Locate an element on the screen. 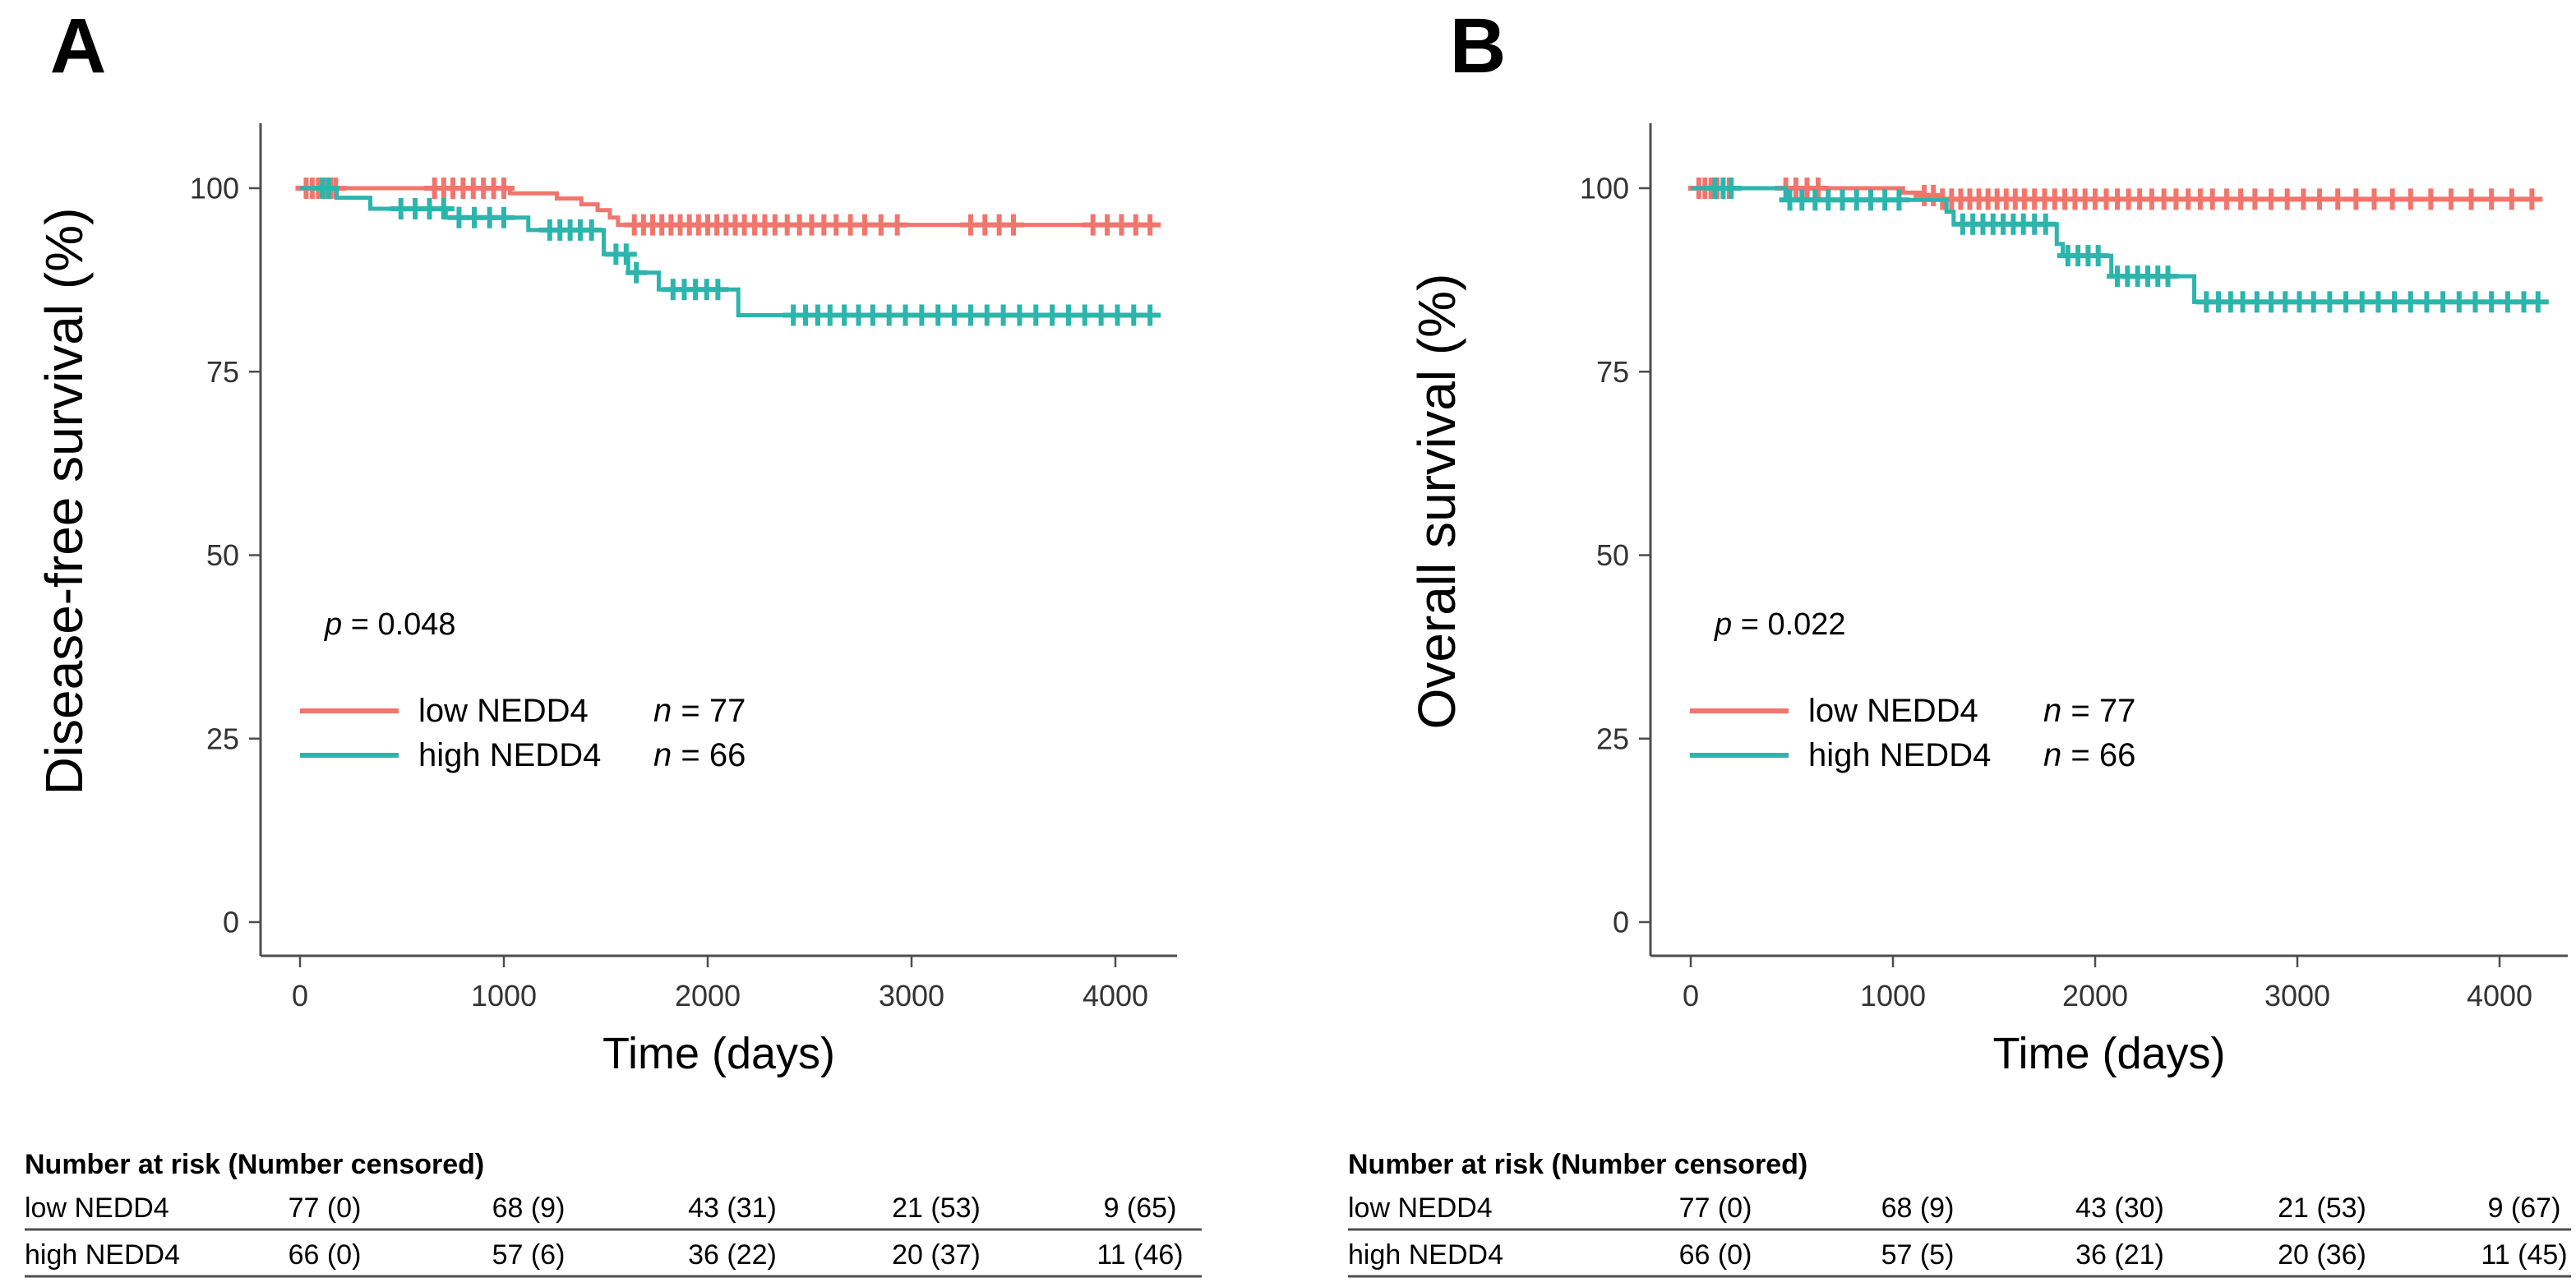 The height and width of the screenshot is (1287, 2576). p-value-label: p = 0.048 is located at coordinates (390, 625).